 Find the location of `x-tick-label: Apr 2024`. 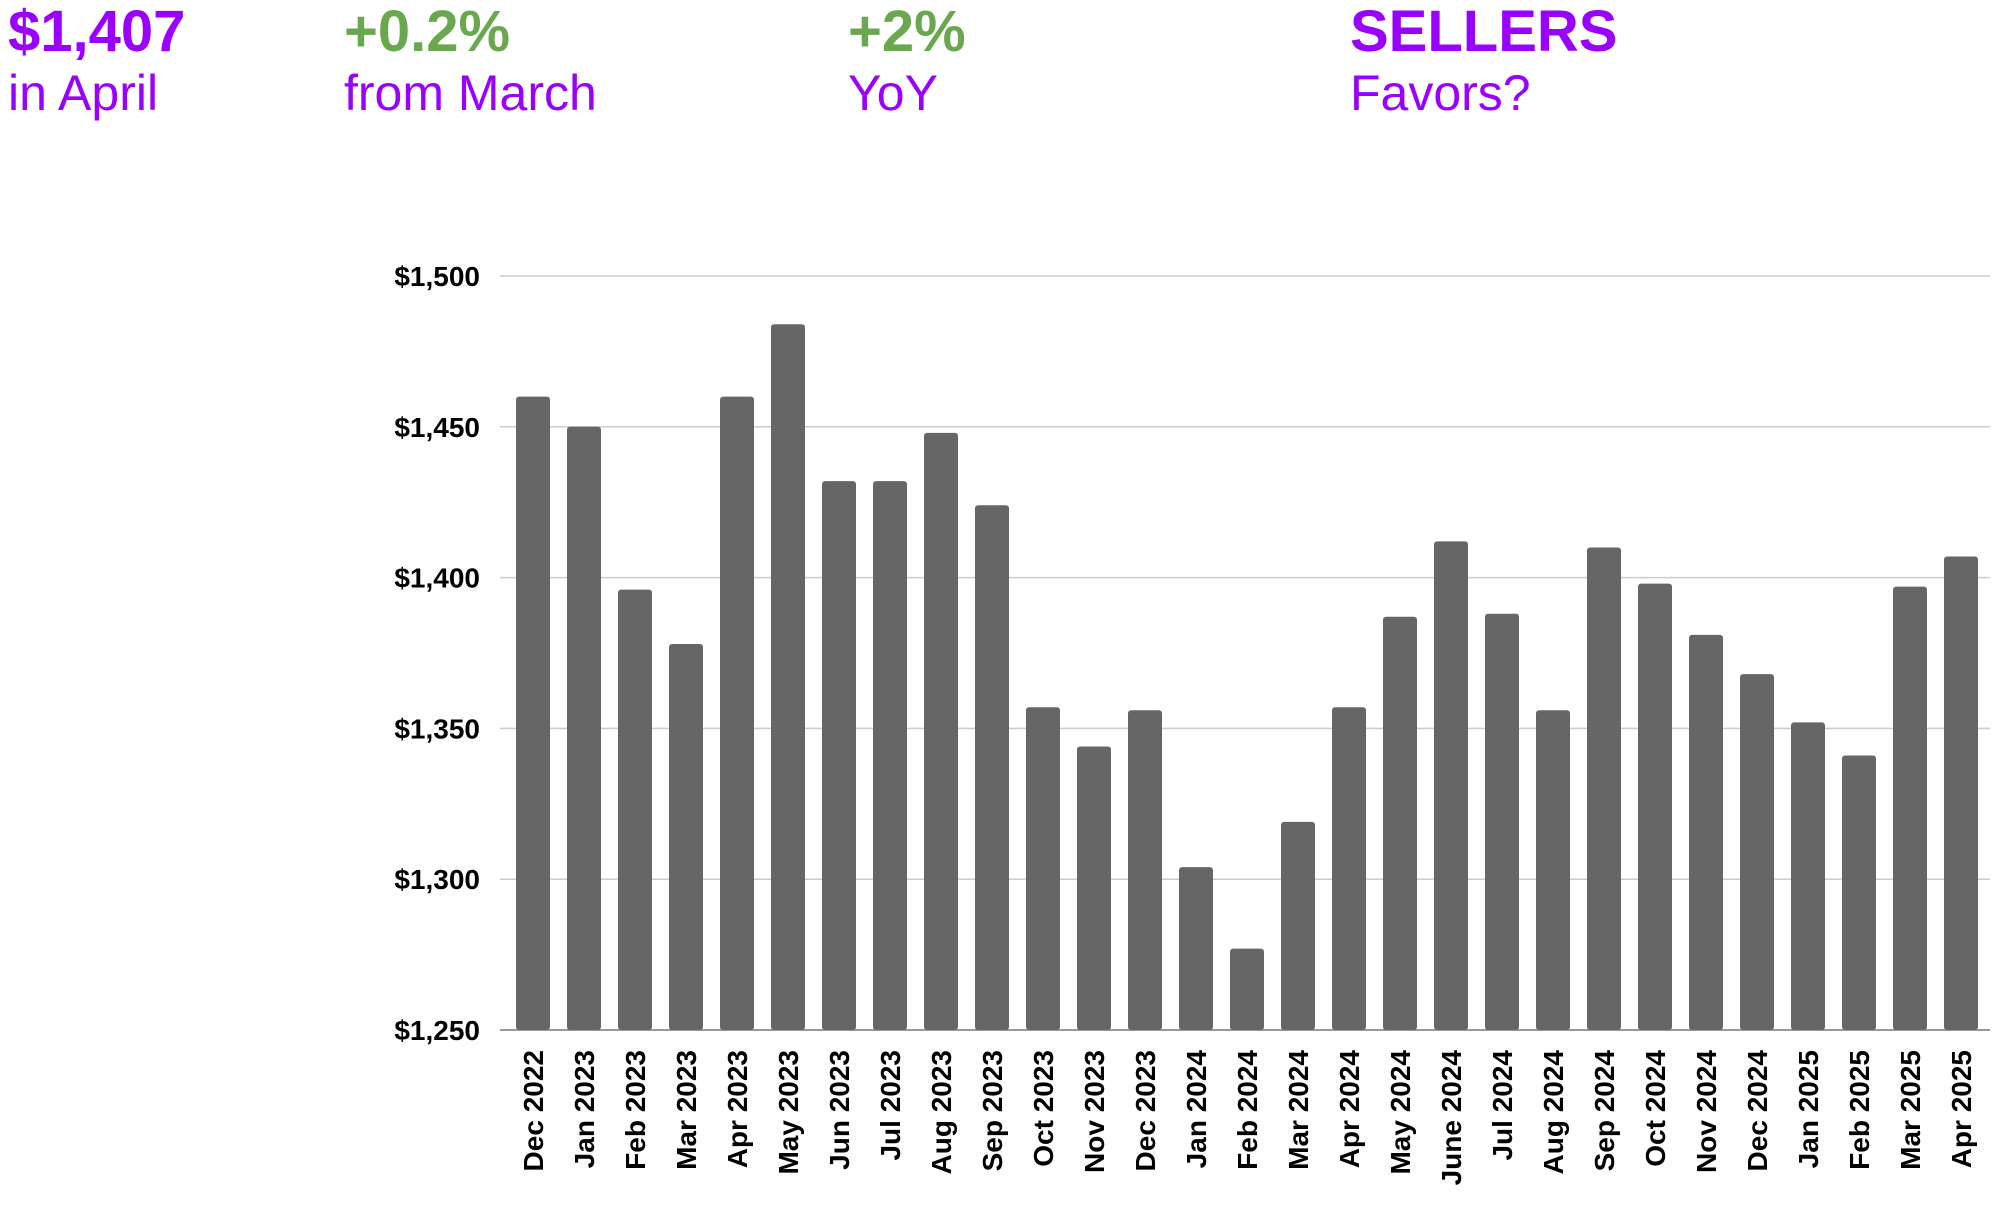

x-tick-label: Apr 2024 is located at coordinates (1349, 1109).